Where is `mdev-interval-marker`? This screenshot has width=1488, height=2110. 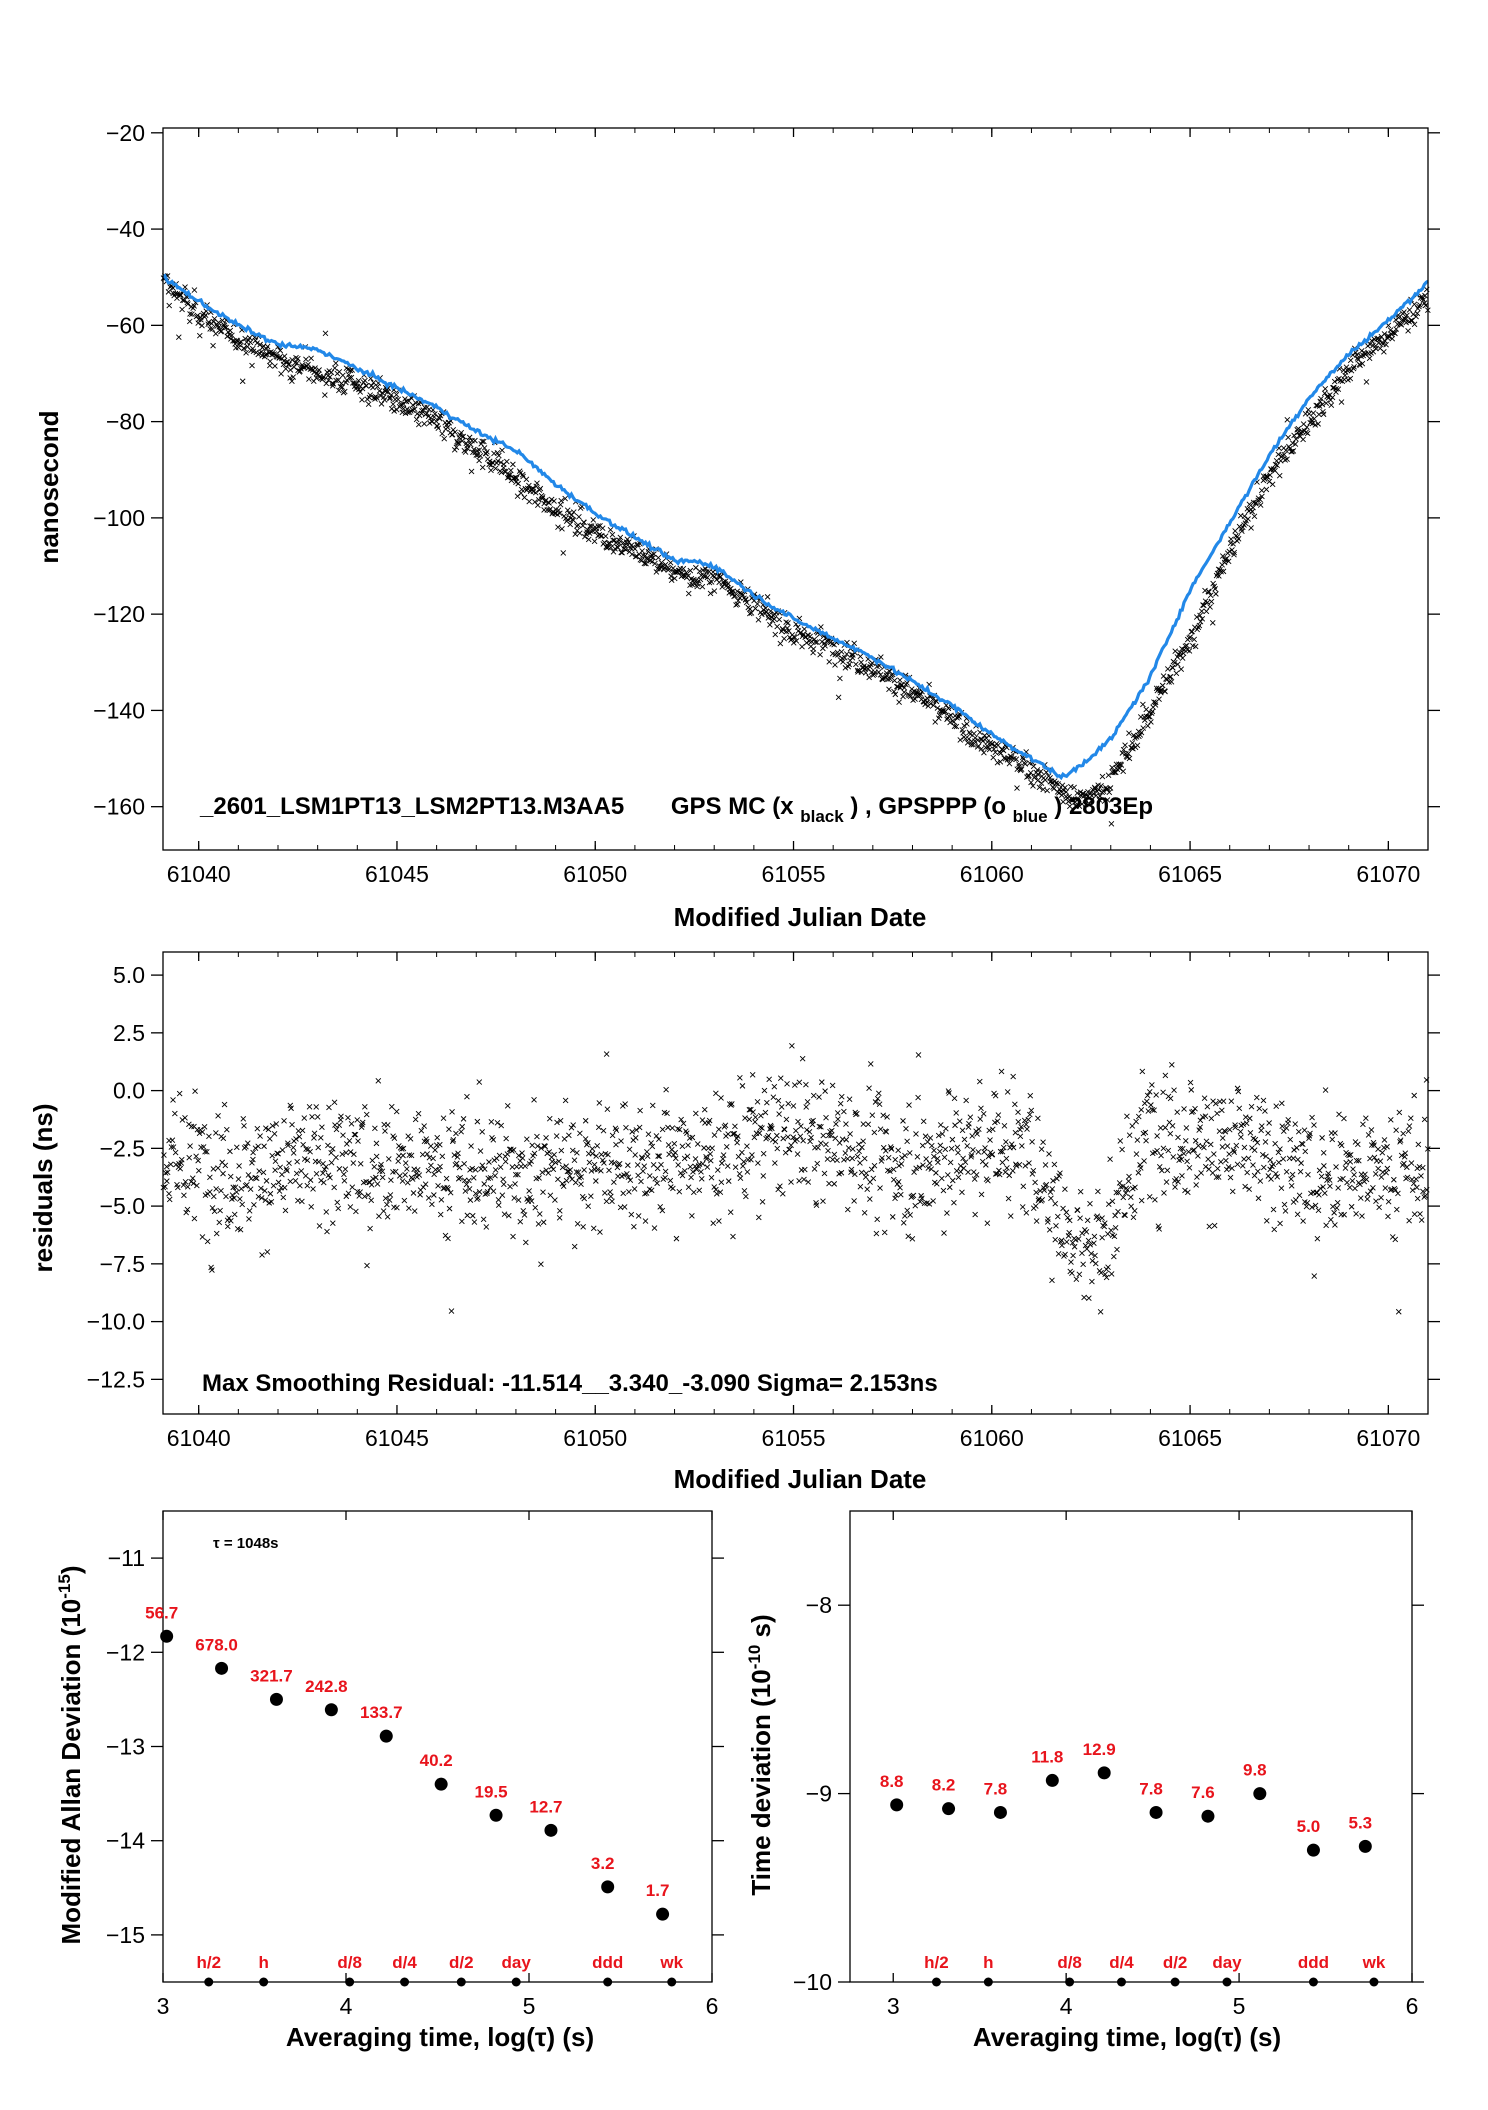
mdev-interval-marker is located at coordinates (672, 1982).